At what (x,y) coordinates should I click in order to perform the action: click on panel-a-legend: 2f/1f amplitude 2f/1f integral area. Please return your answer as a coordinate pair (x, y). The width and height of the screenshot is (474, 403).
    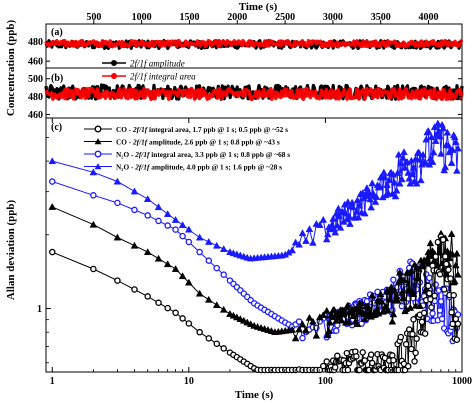
    Looking at the image, I should click on (161, 71).